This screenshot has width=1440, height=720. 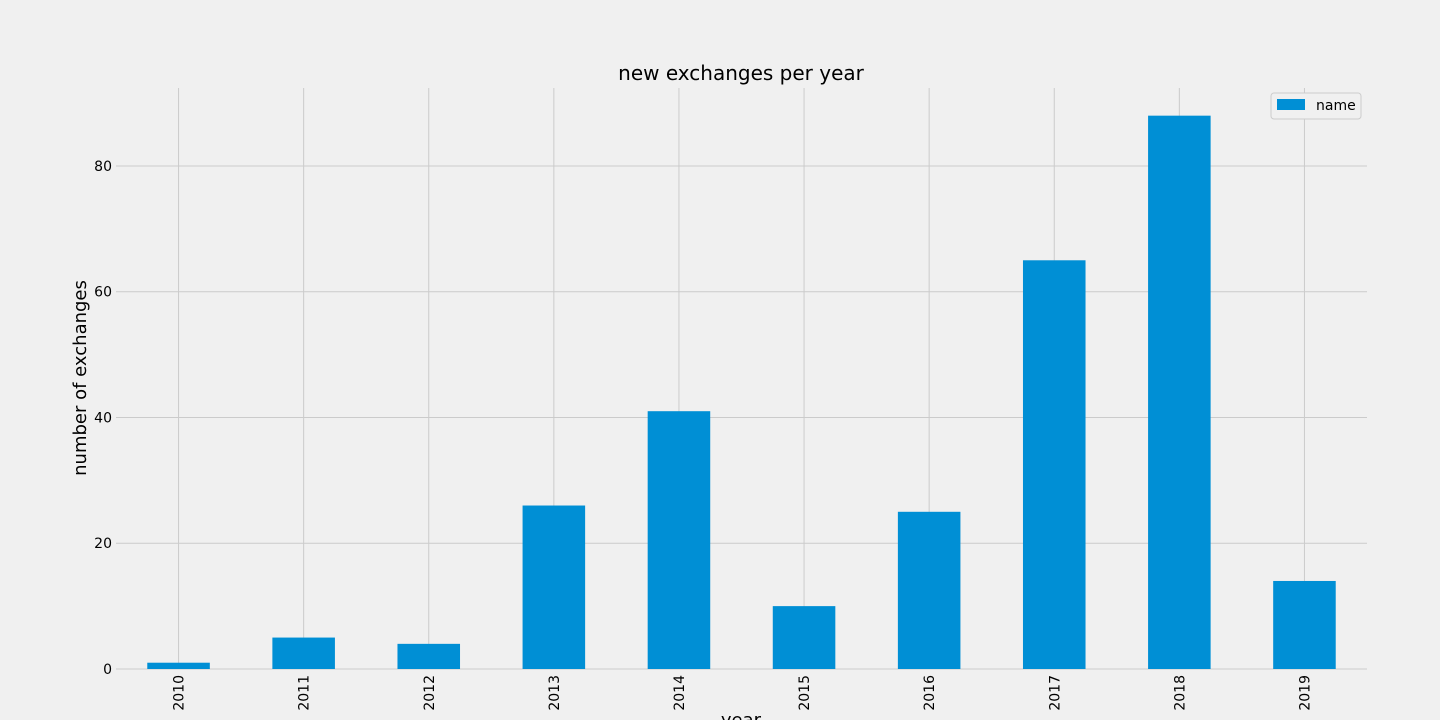 What do you see at coordinates (741, 73) in the screenshot?
I see `chart-title: new exchanges per year` at bounding box center [741, 73].